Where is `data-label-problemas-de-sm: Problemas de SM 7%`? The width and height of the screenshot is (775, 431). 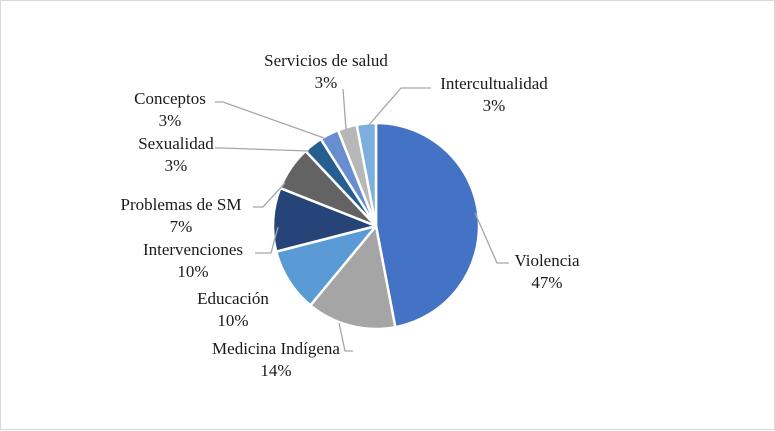 data-label-problemas-de-sm: Problemas de SM 7% is located at coordinates (181, 215).